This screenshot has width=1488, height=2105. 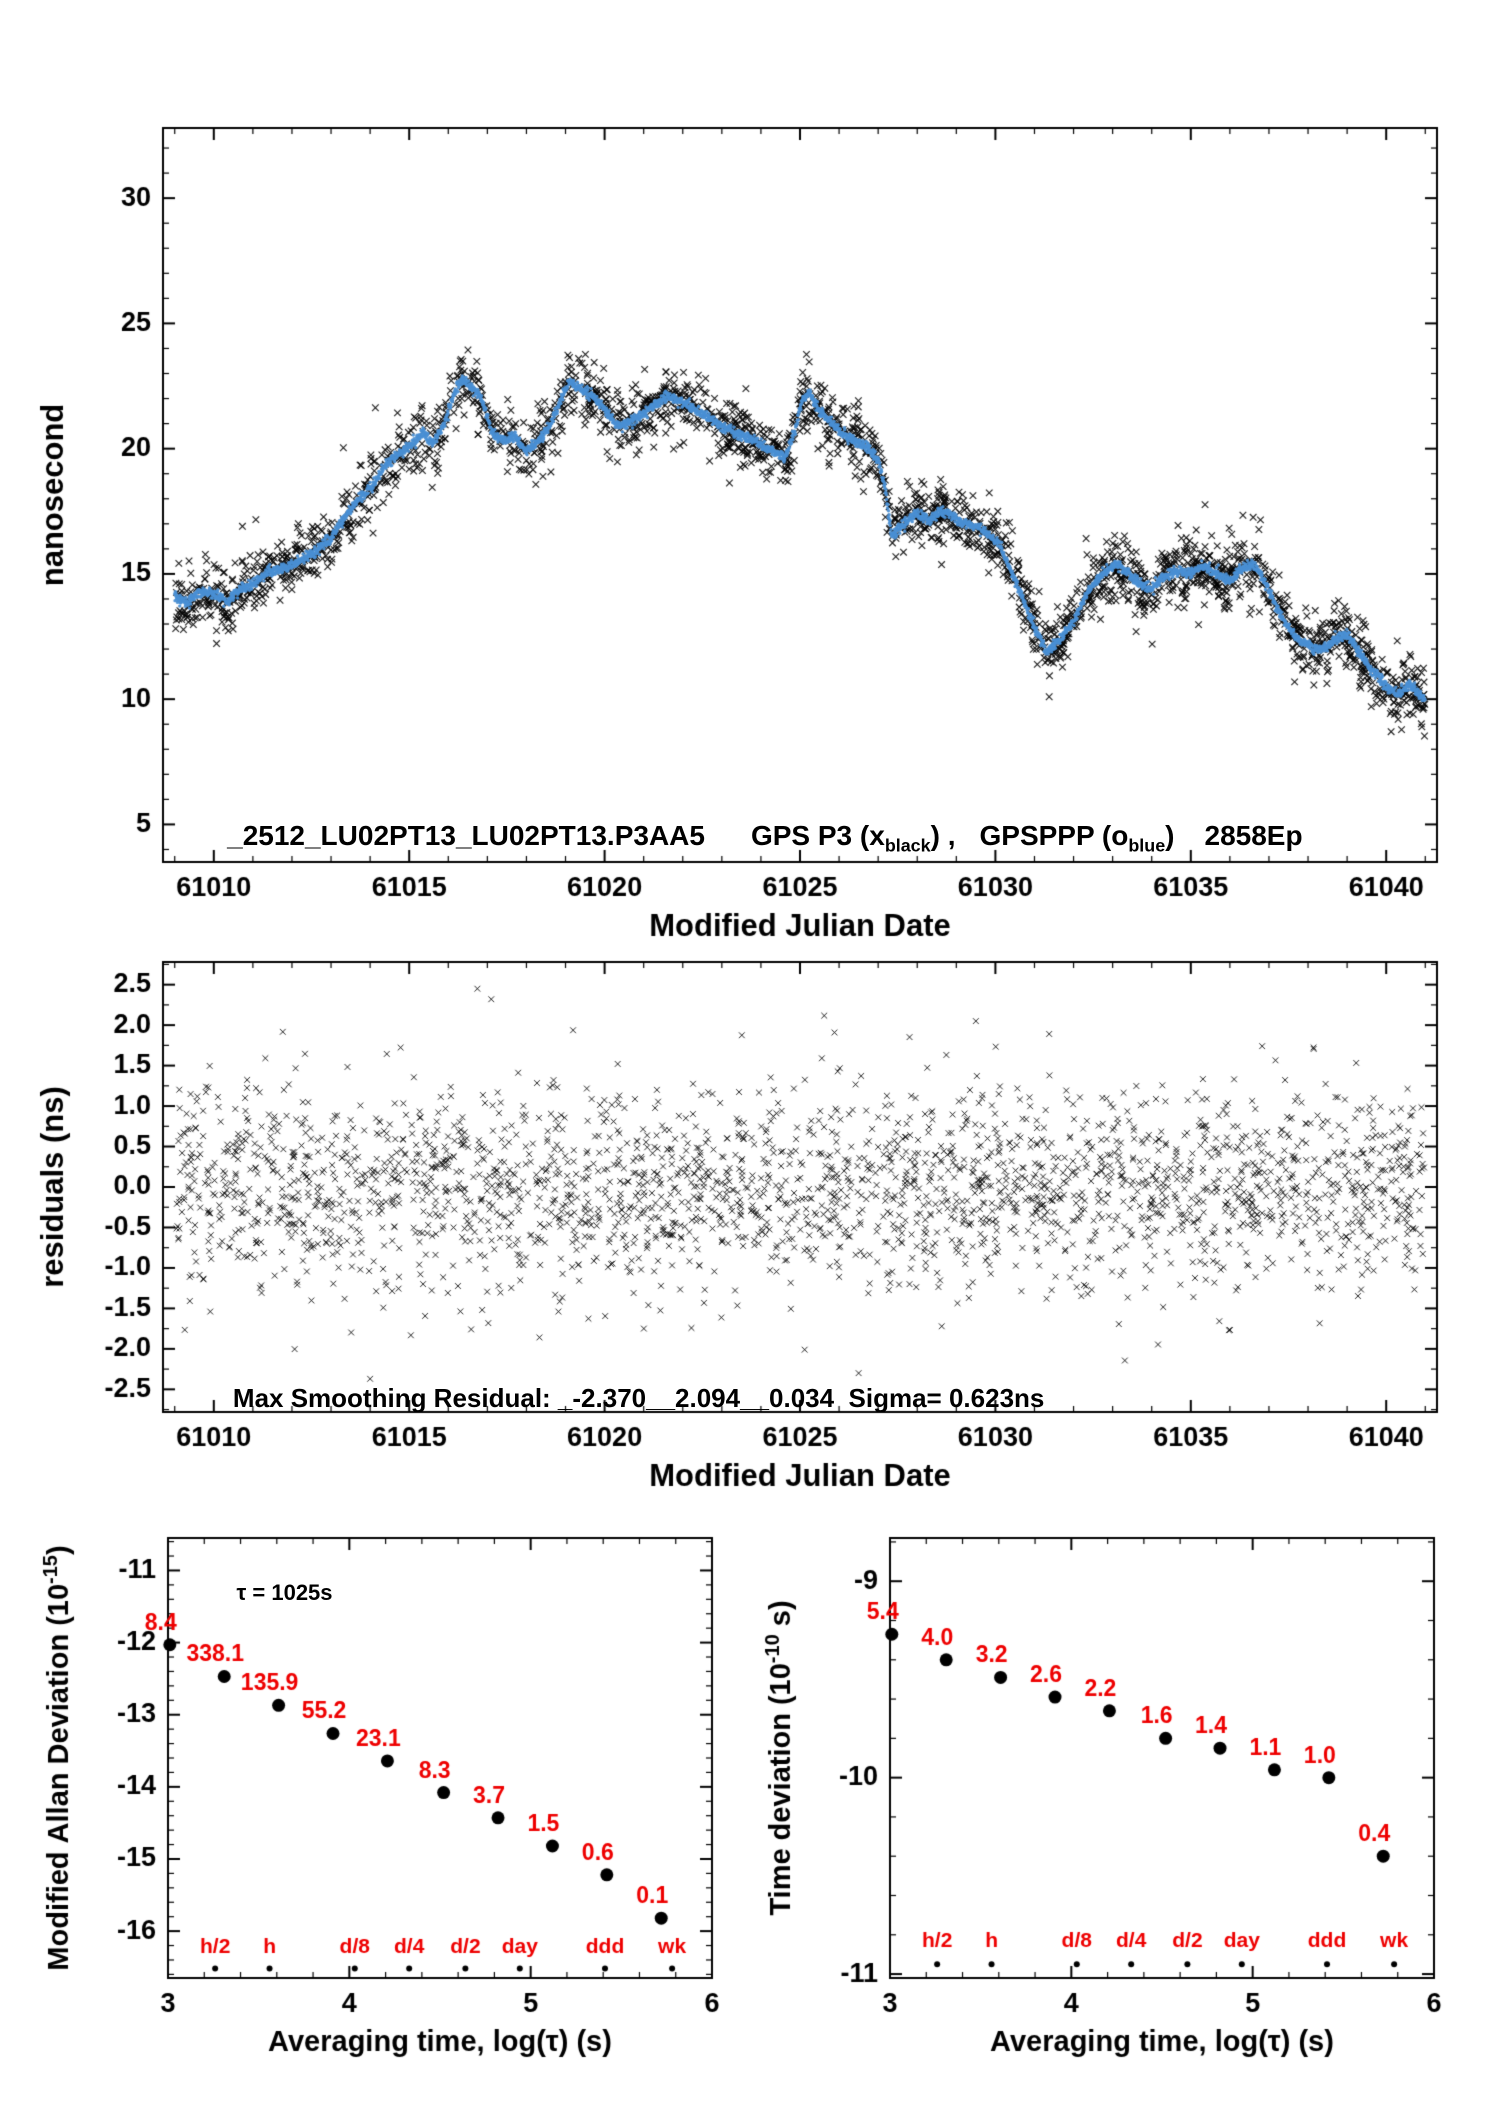 I want to click on dataset-id-label: _2512_LU02PT13_LU02PT13.P3AA5, so click(x=466, y=835).